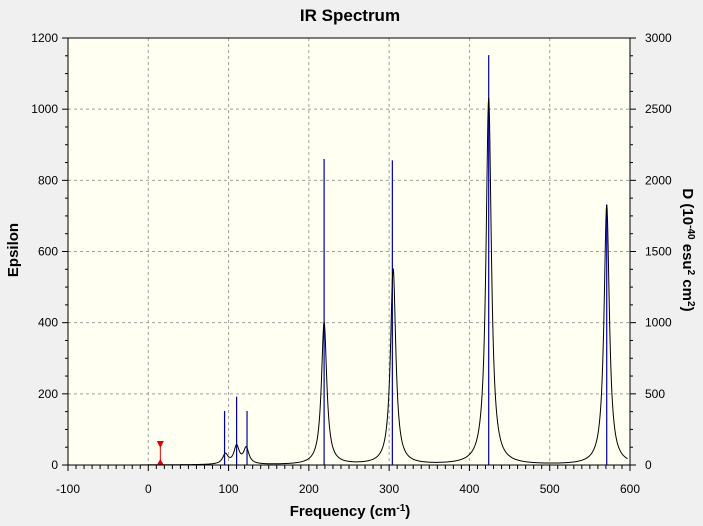  Describe the element at coordinates (229, 489) in the screenshot. I see `x-tick-label: 100` at that location.